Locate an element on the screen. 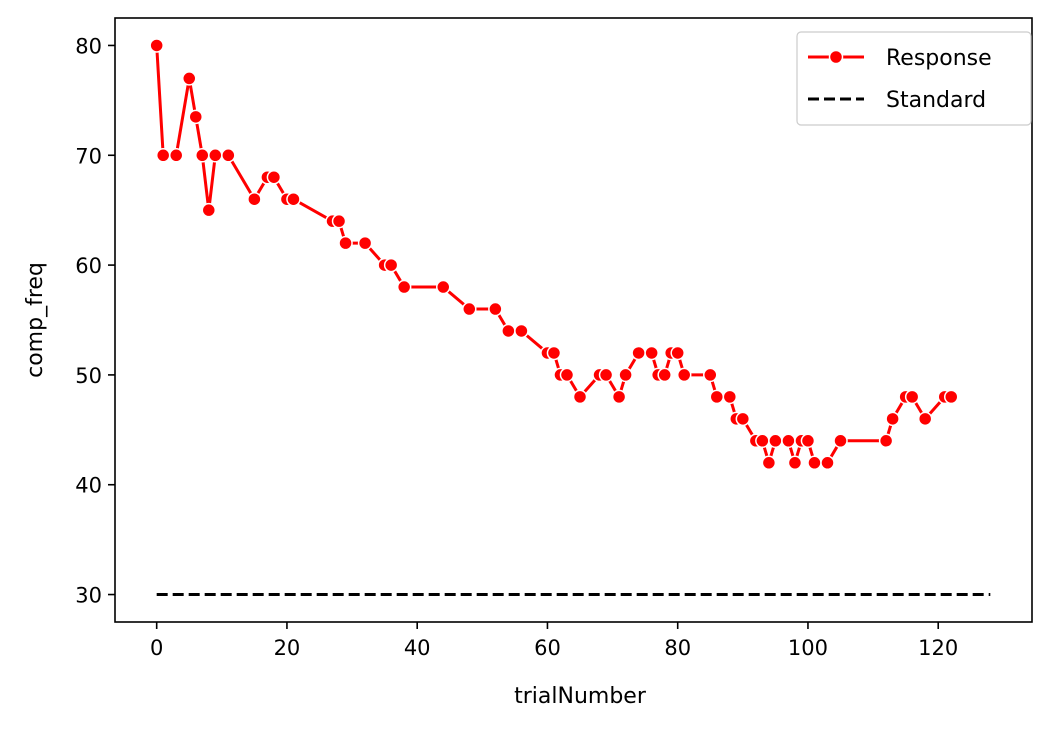 This screenshot has height=730, width=1064. legend-response-label: Response is located at coordinates (939, 58).